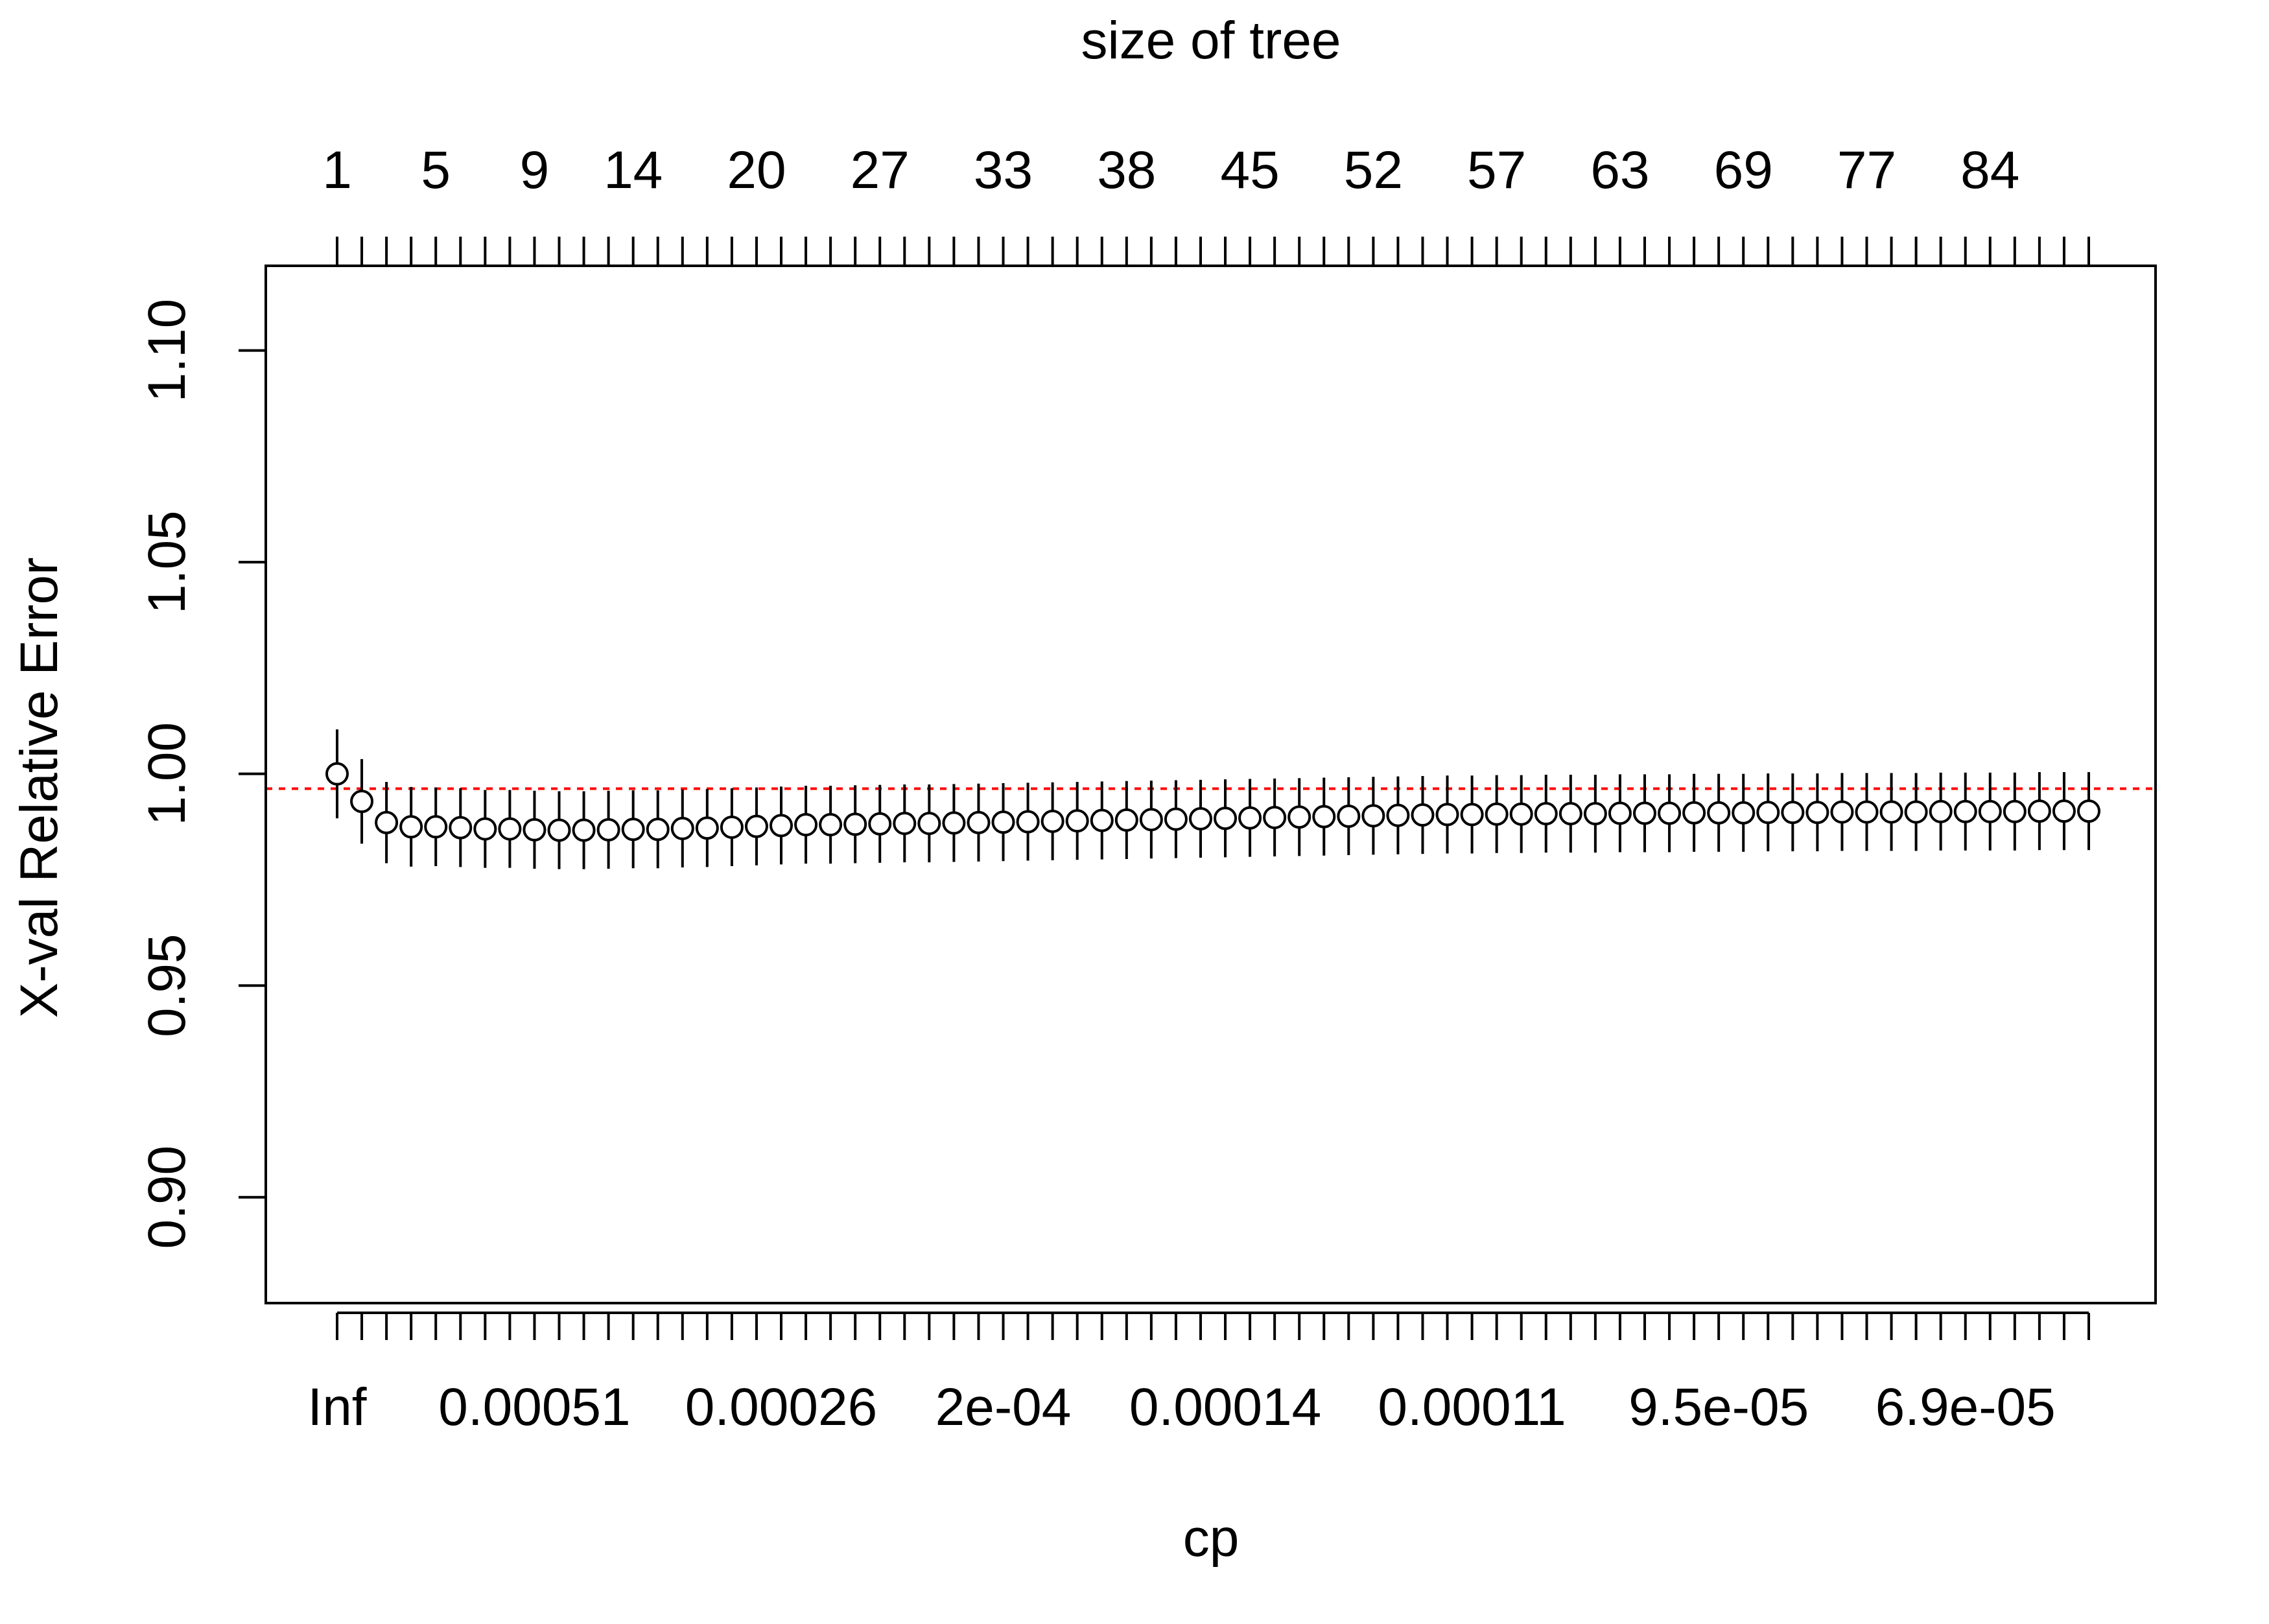 Image resolution: width=2269 pixels, height=1624 pixels. I want to click on y-tick-label: 0.95, so click(166, 985).